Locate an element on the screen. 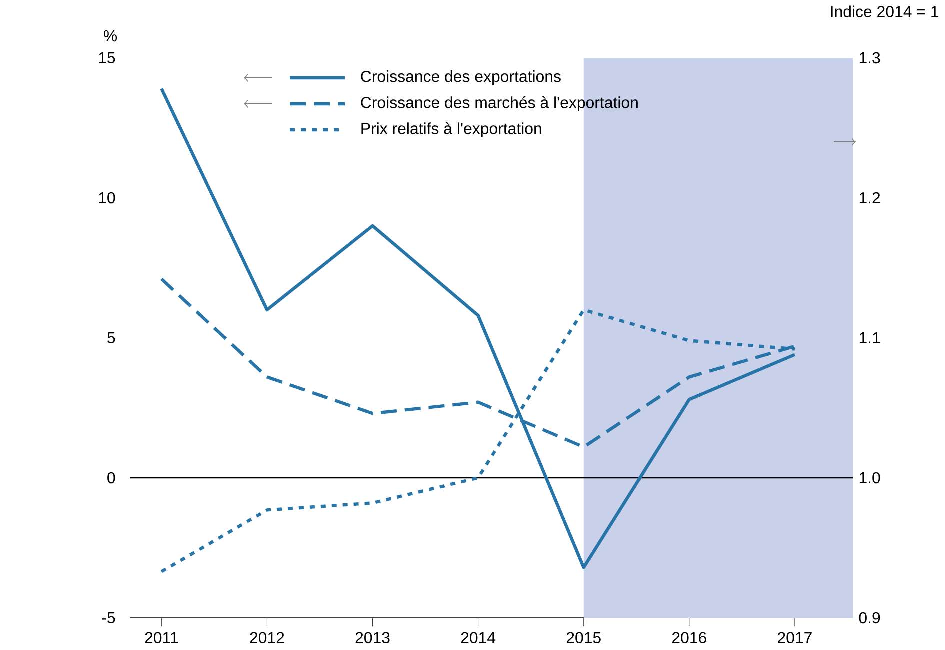 The width and height of the screenshot is (945, 650). y-tick-label: 10 is located at coordinates (107, 198).